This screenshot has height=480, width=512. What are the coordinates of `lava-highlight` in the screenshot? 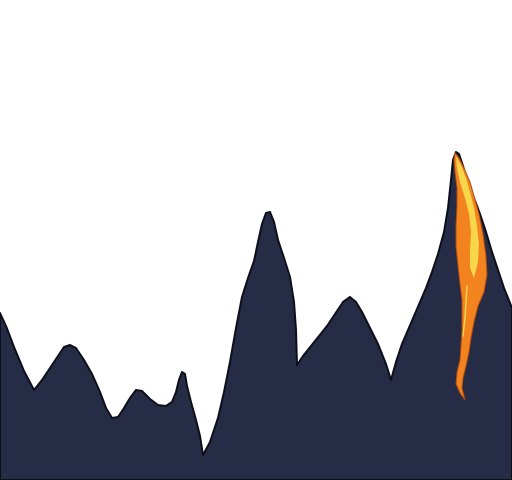 It's located at (467, 217).